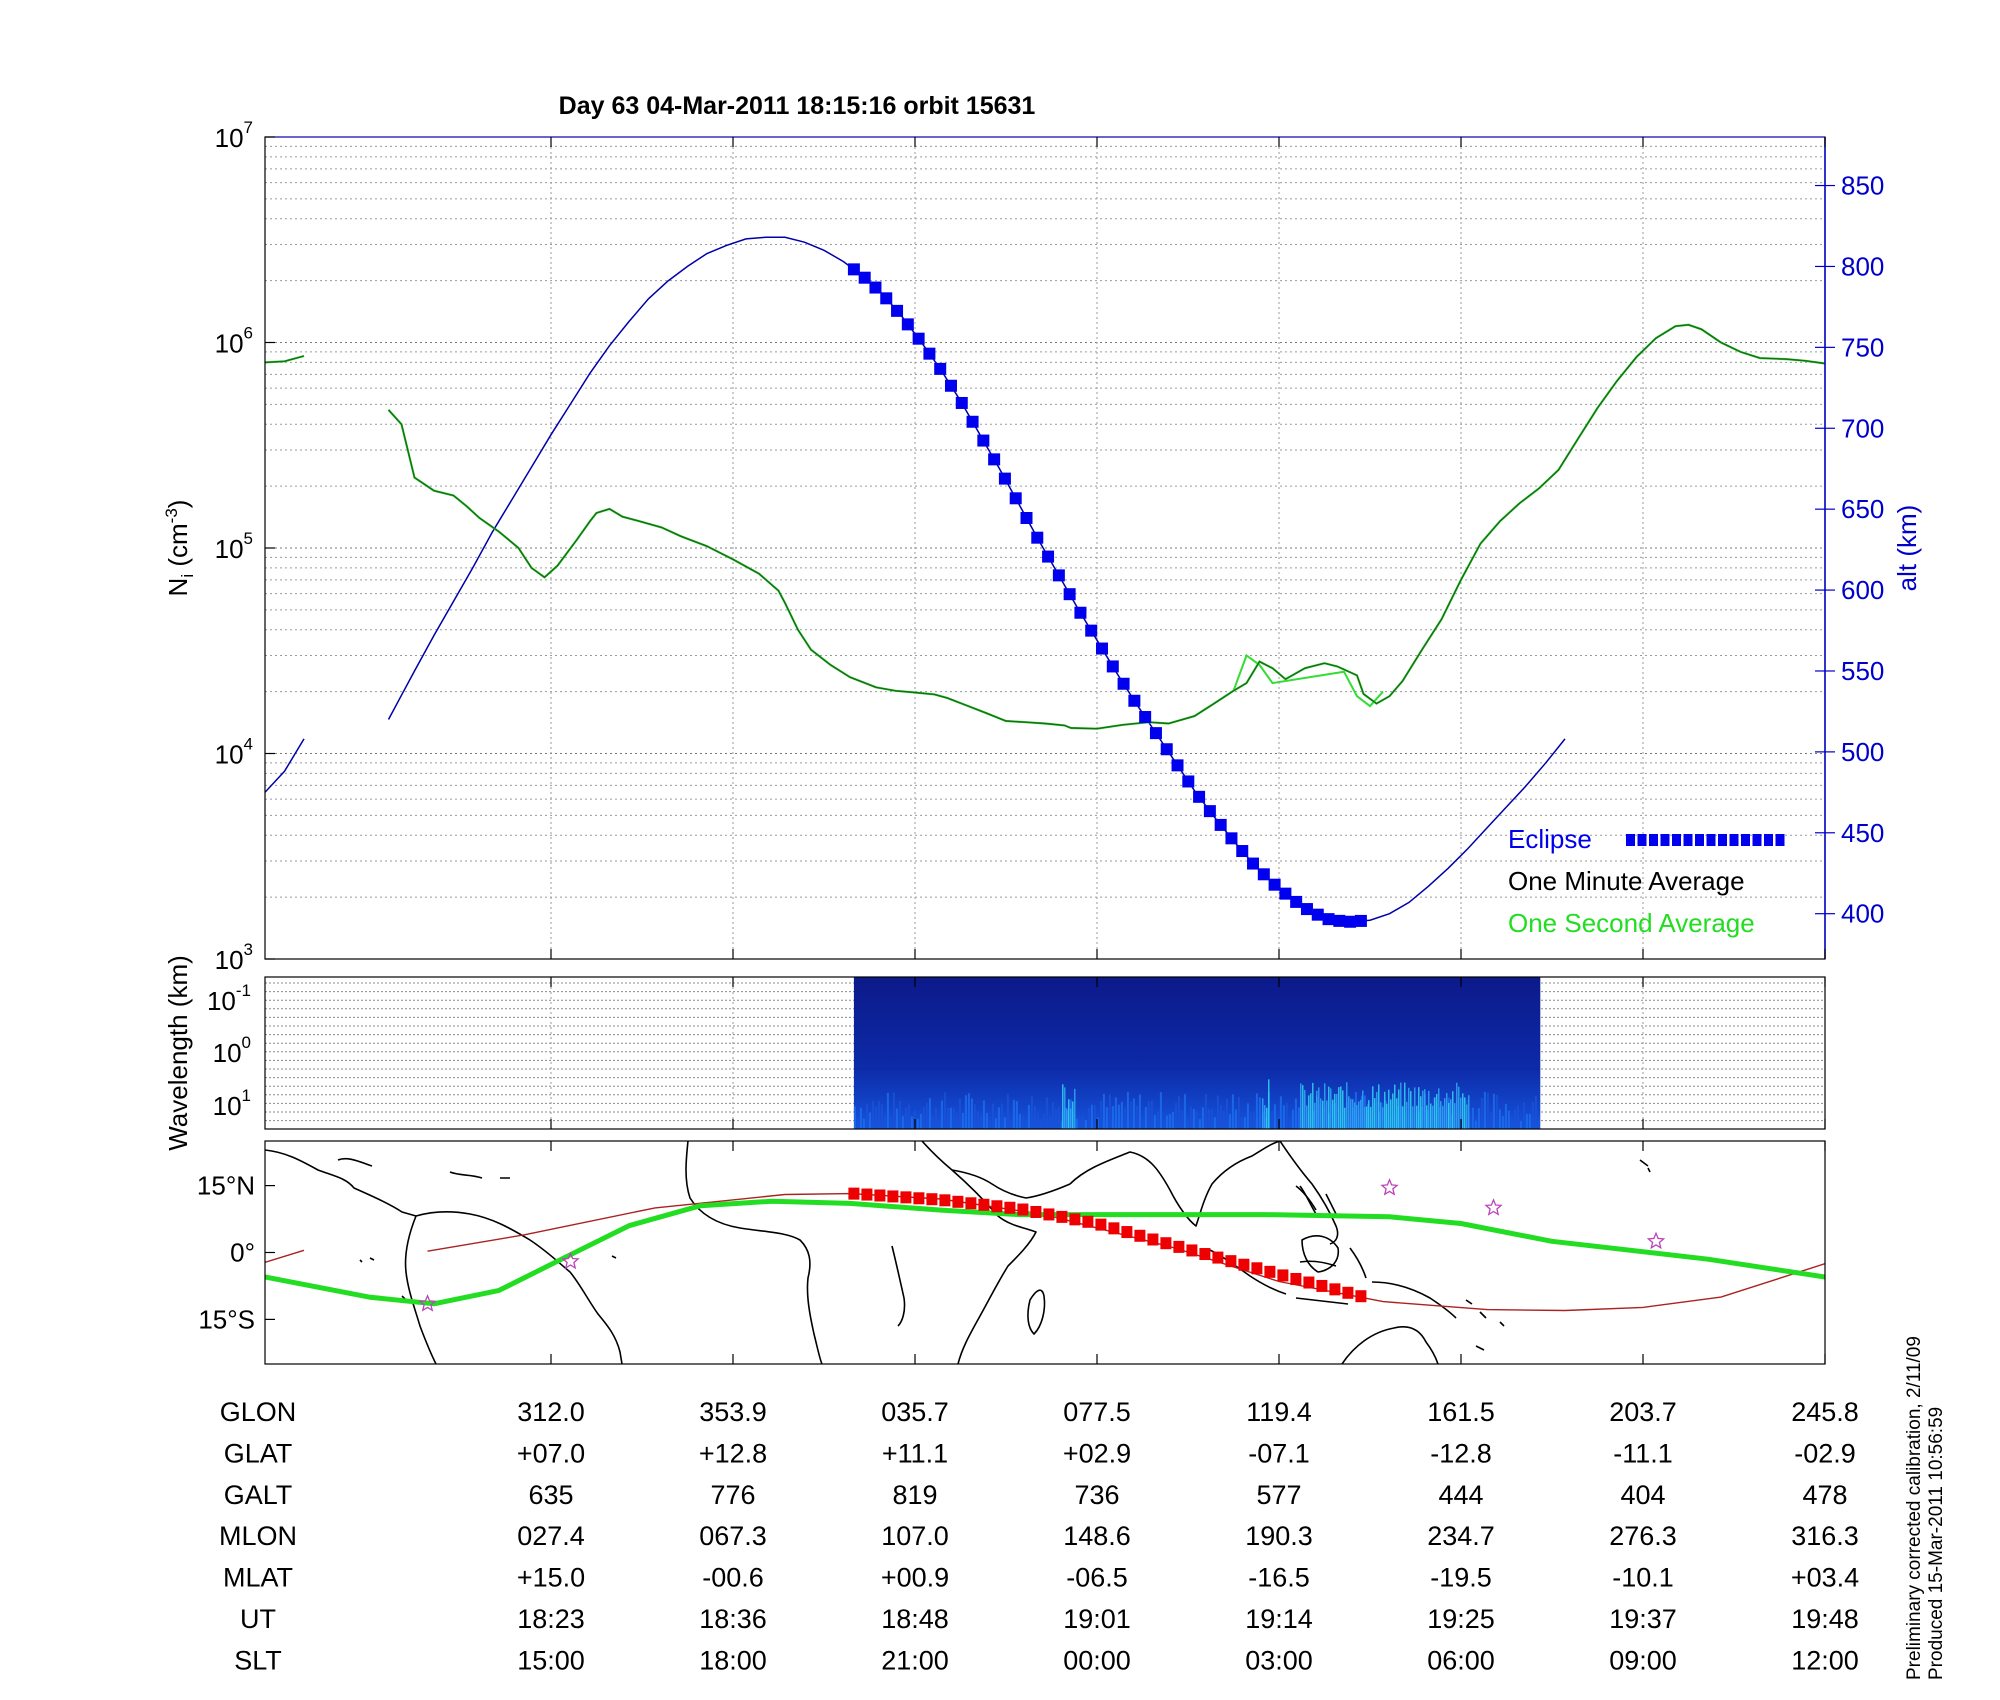 This screenshot has width=2000, height=1700. I want to click on y2-tick-label: 850, so click(1862, 186).